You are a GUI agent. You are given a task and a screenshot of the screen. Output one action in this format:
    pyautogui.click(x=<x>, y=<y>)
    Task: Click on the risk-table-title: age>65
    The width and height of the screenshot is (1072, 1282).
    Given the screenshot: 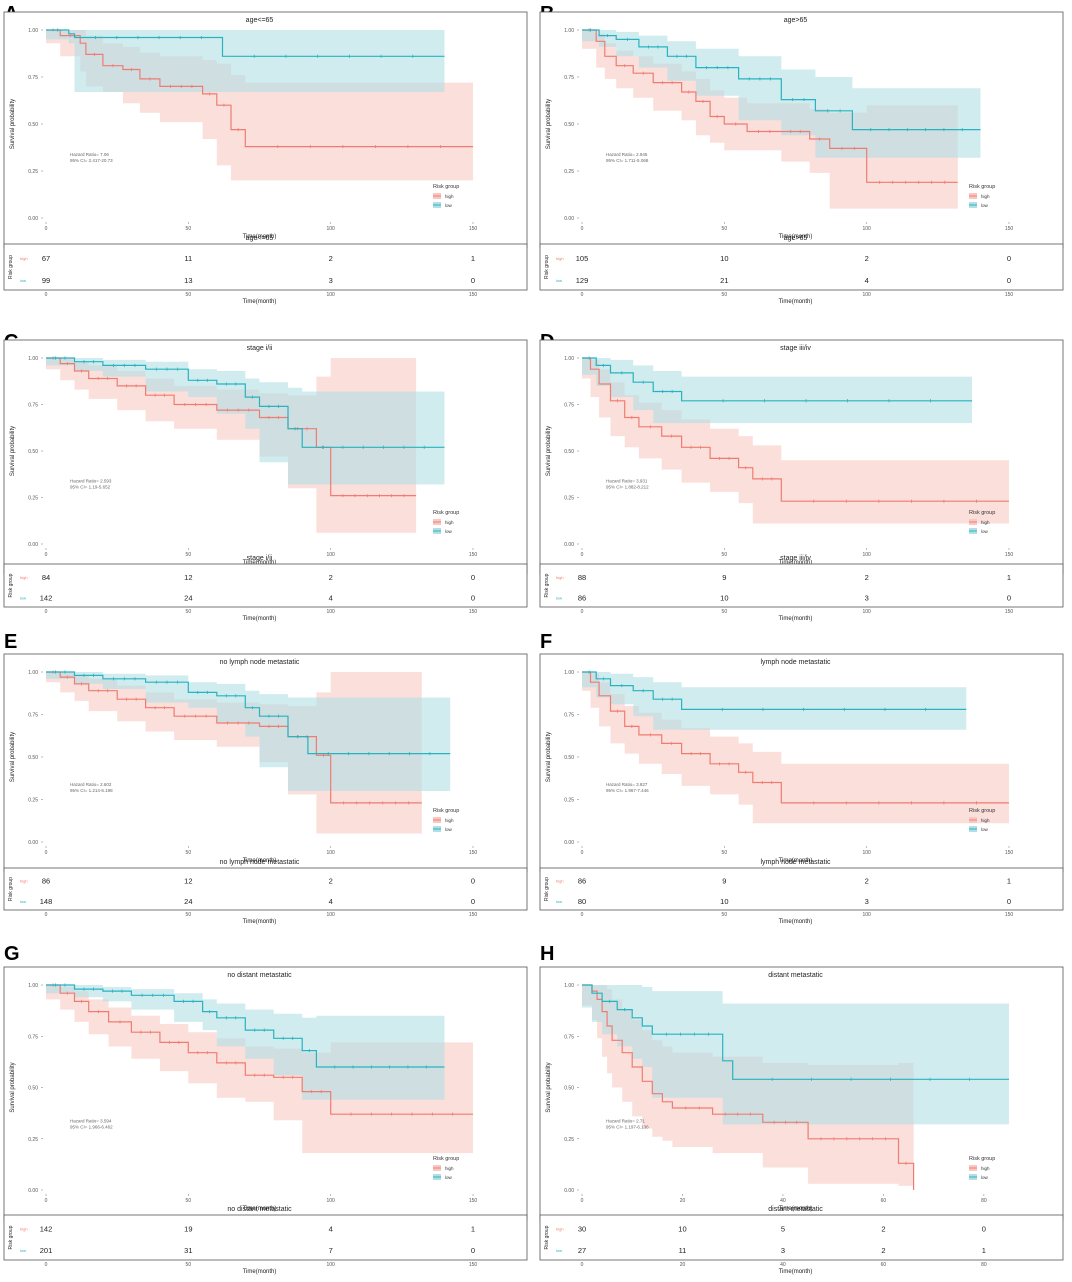 What is the action you would take?
    pyautogui.click(x=796, y=238)
    